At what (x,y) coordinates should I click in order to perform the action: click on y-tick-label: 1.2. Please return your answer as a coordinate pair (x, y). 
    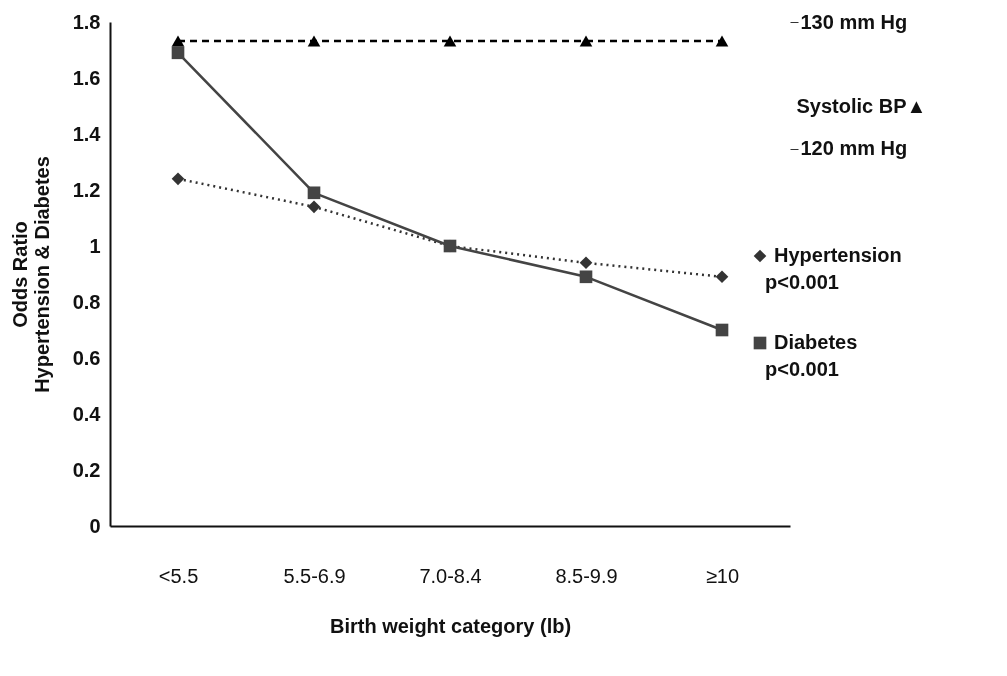
    Looking at the image, I should click on (86, 189).